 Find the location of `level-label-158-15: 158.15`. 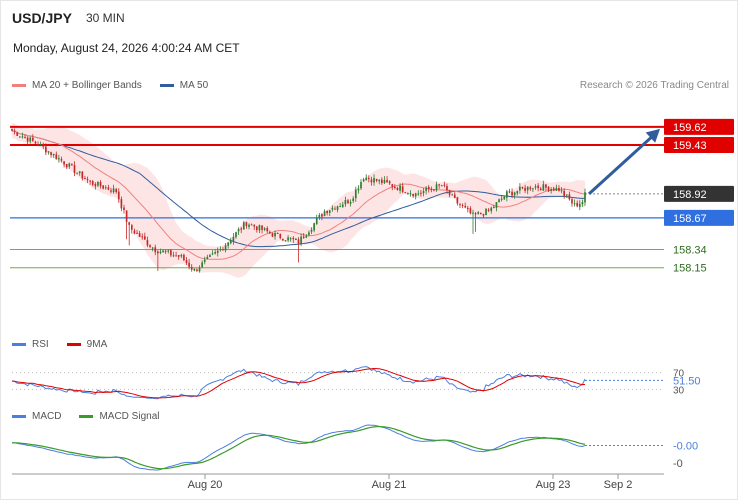

level-label-158-15: 158.15 is located at coordinates (690, 269).